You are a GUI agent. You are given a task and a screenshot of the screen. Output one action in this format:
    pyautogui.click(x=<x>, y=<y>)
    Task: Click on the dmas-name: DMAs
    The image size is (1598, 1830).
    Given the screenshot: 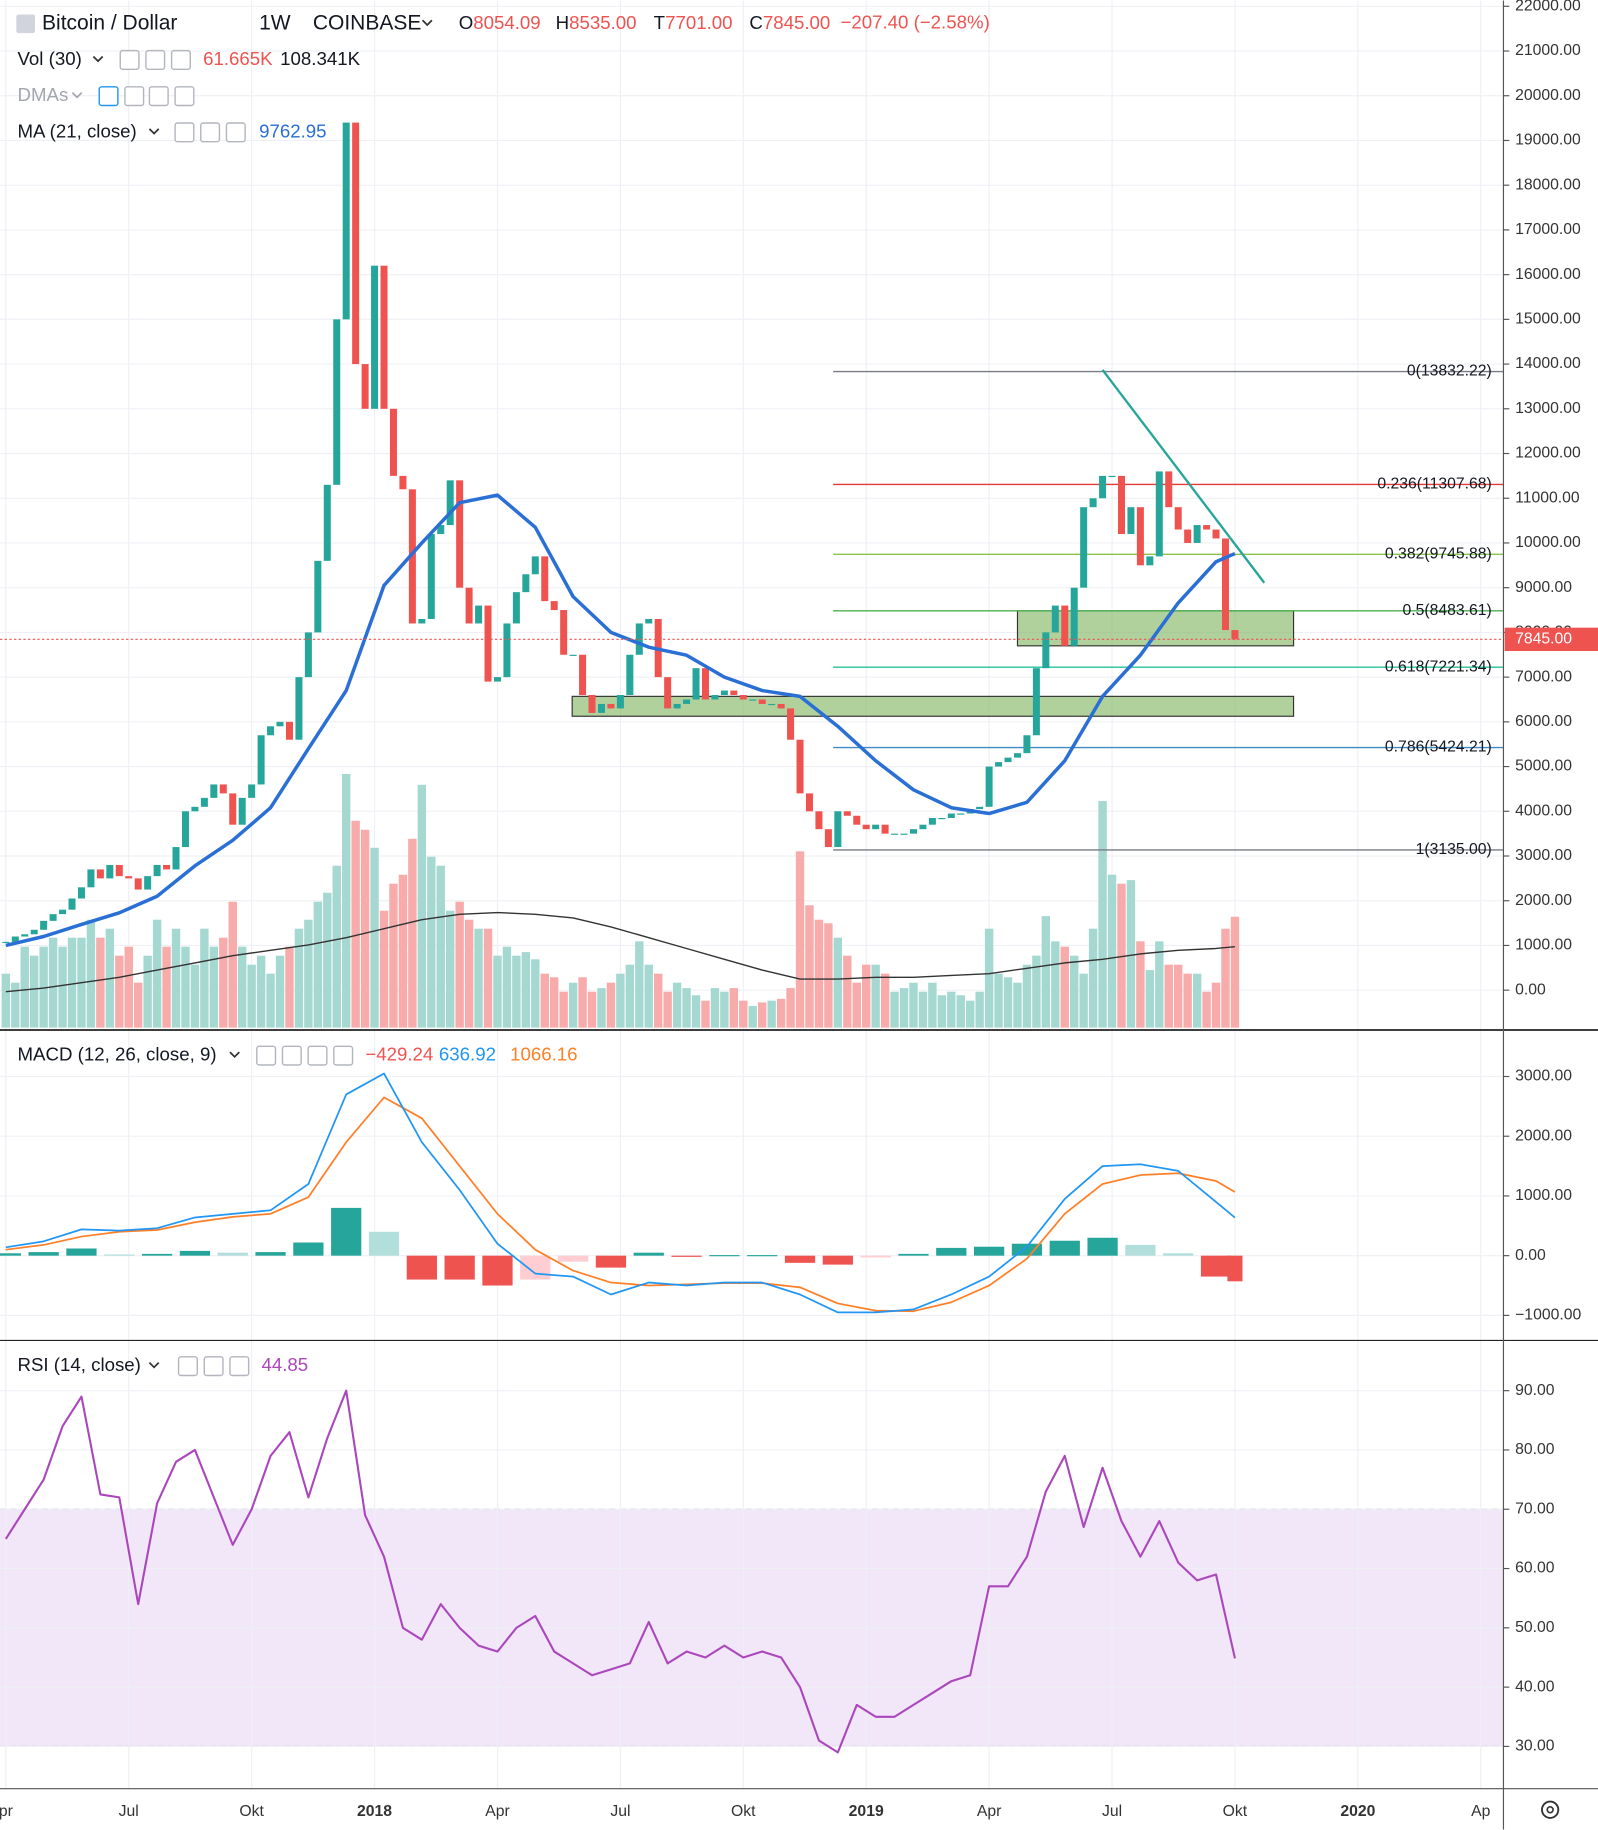 What is the action you would take?
    pyautogui.click(x=43, y=94)
    